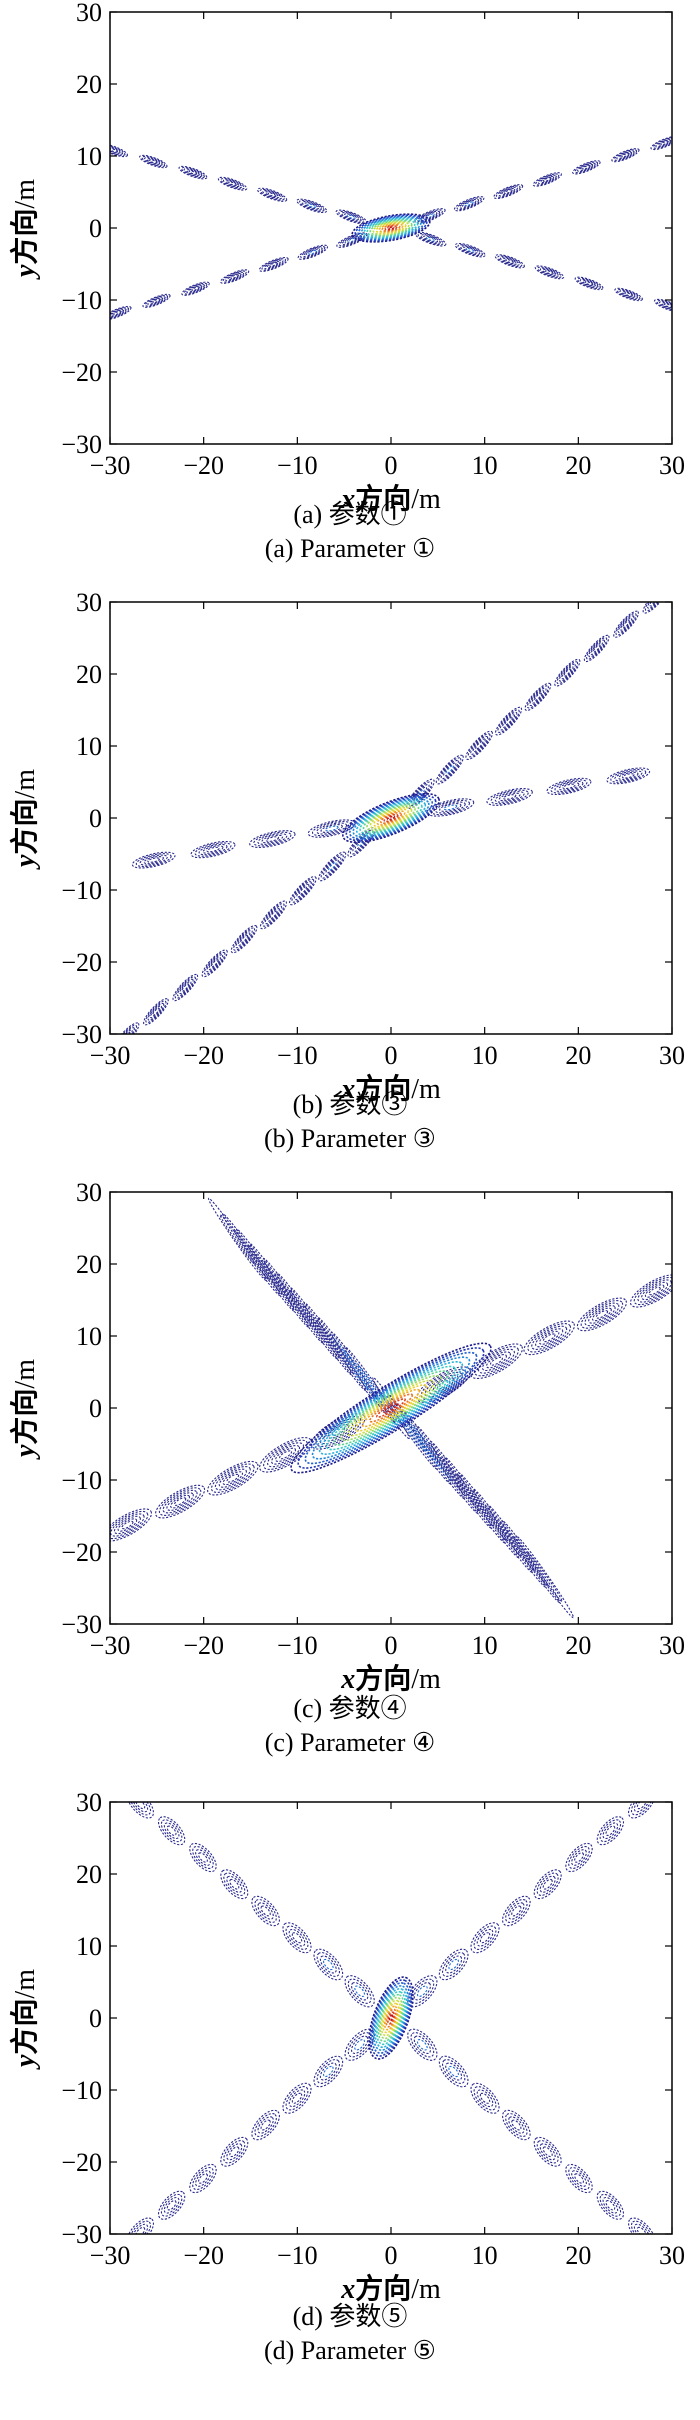  Describe the element at coordinates (81, 962) in the screenshot. I see `y-tick-label: −20` at that location.